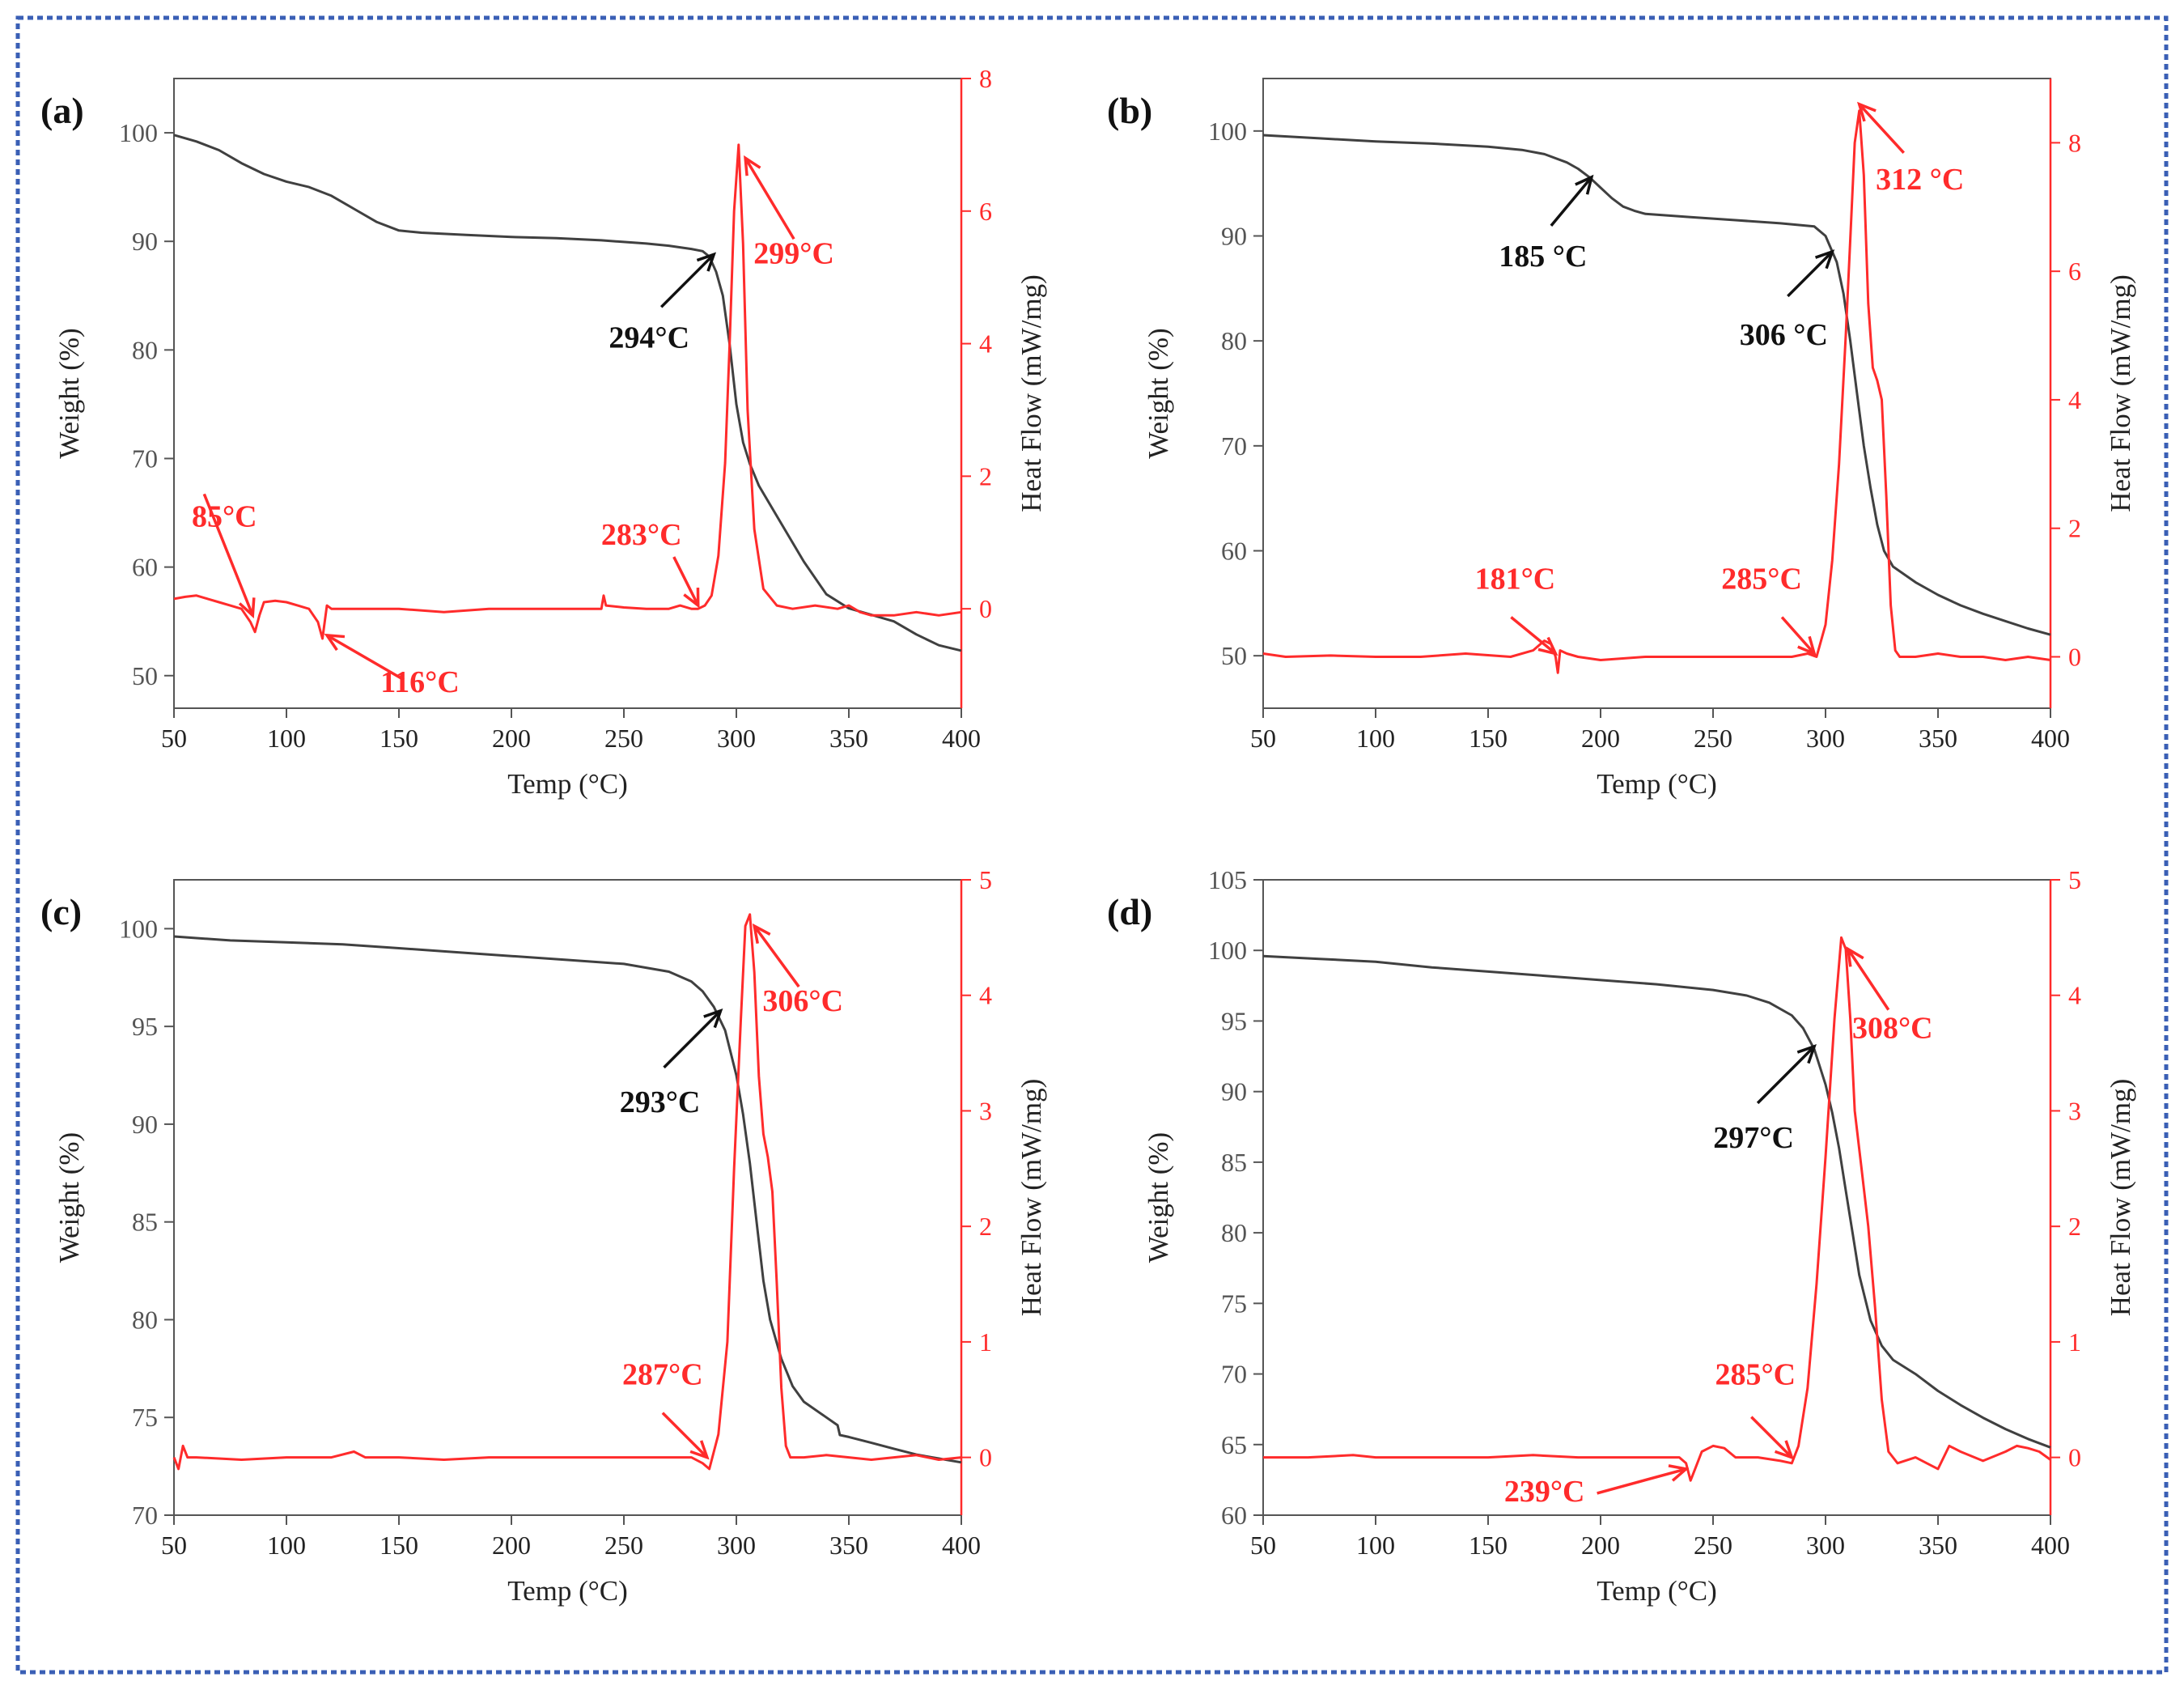 The height and width of the screenshot is (1690, 2184). I want to click on panel-label: (d), so click(1129, 911).